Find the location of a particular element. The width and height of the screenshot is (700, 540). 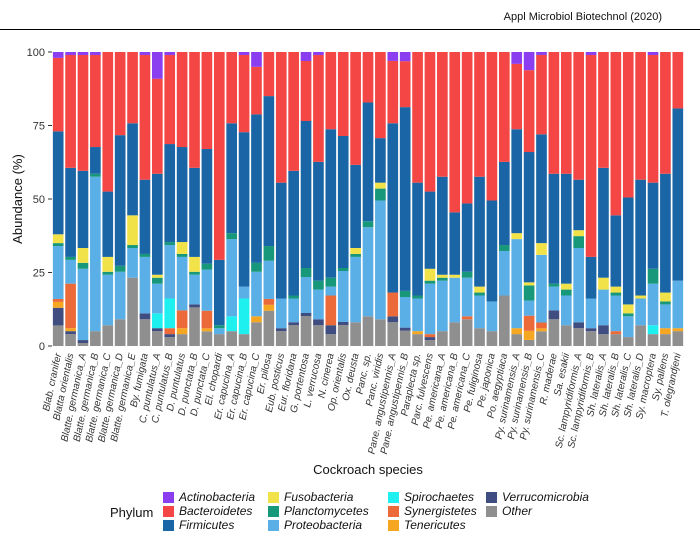

bar-segment-sc-lampyridiformis-b-verrucomicrobia is located at coordinates (591, 330).